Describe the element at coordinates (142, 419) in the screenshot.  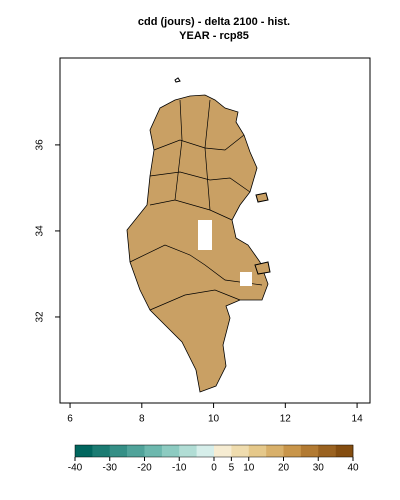
I see `x-tick-label: 8` at that location.